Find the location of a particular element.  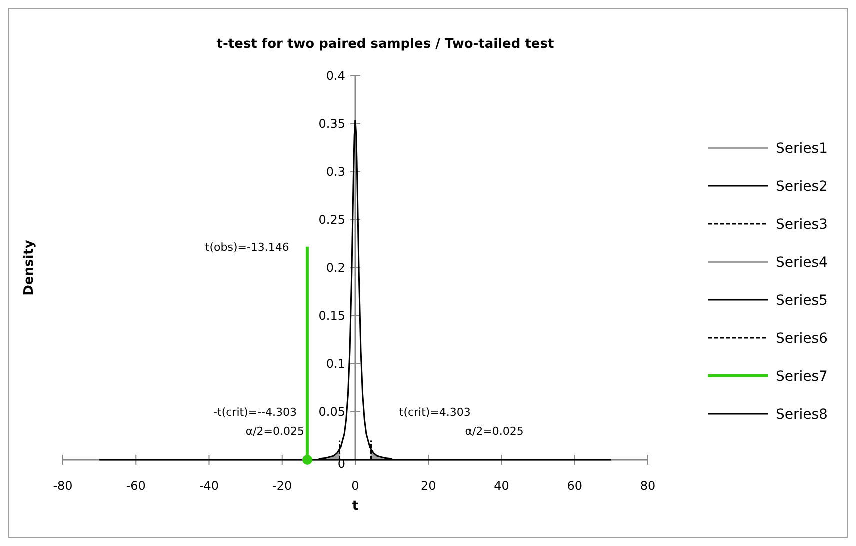

legend-label: Series4 is located at coordinates (802, 263).